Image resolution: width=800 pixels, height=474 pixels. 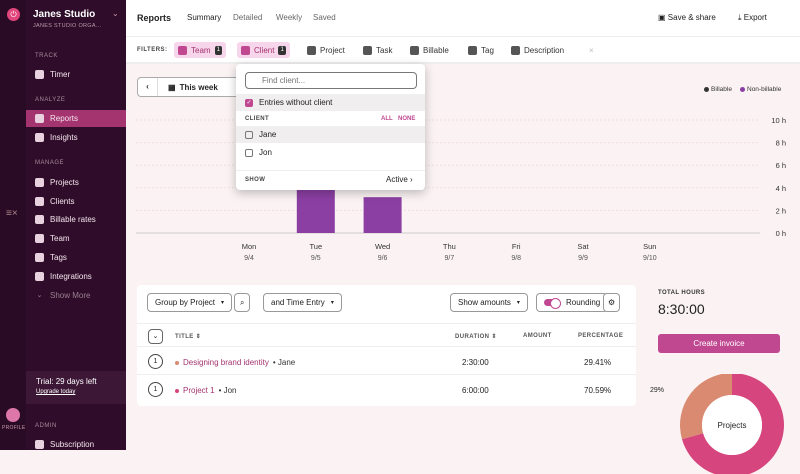 What do you see at coordinates (386, 390) in the screenshot?
I see `table-row: 1 Project 1 • Jon 6:00:00 70.59%` at bounding box center [386, 390].